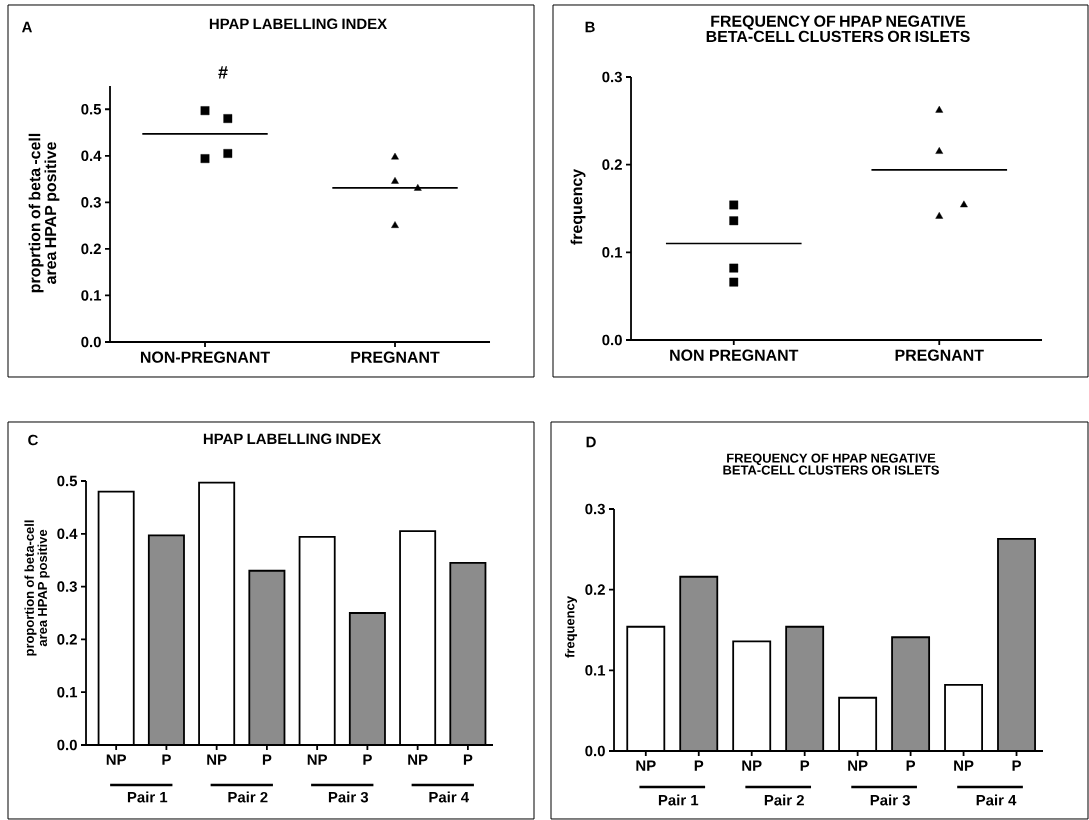 The image size is (1089, 820). What do you see at coordinates (33, 440) in the screenshot?
I see `text: C` at bounding box center [33, 440].